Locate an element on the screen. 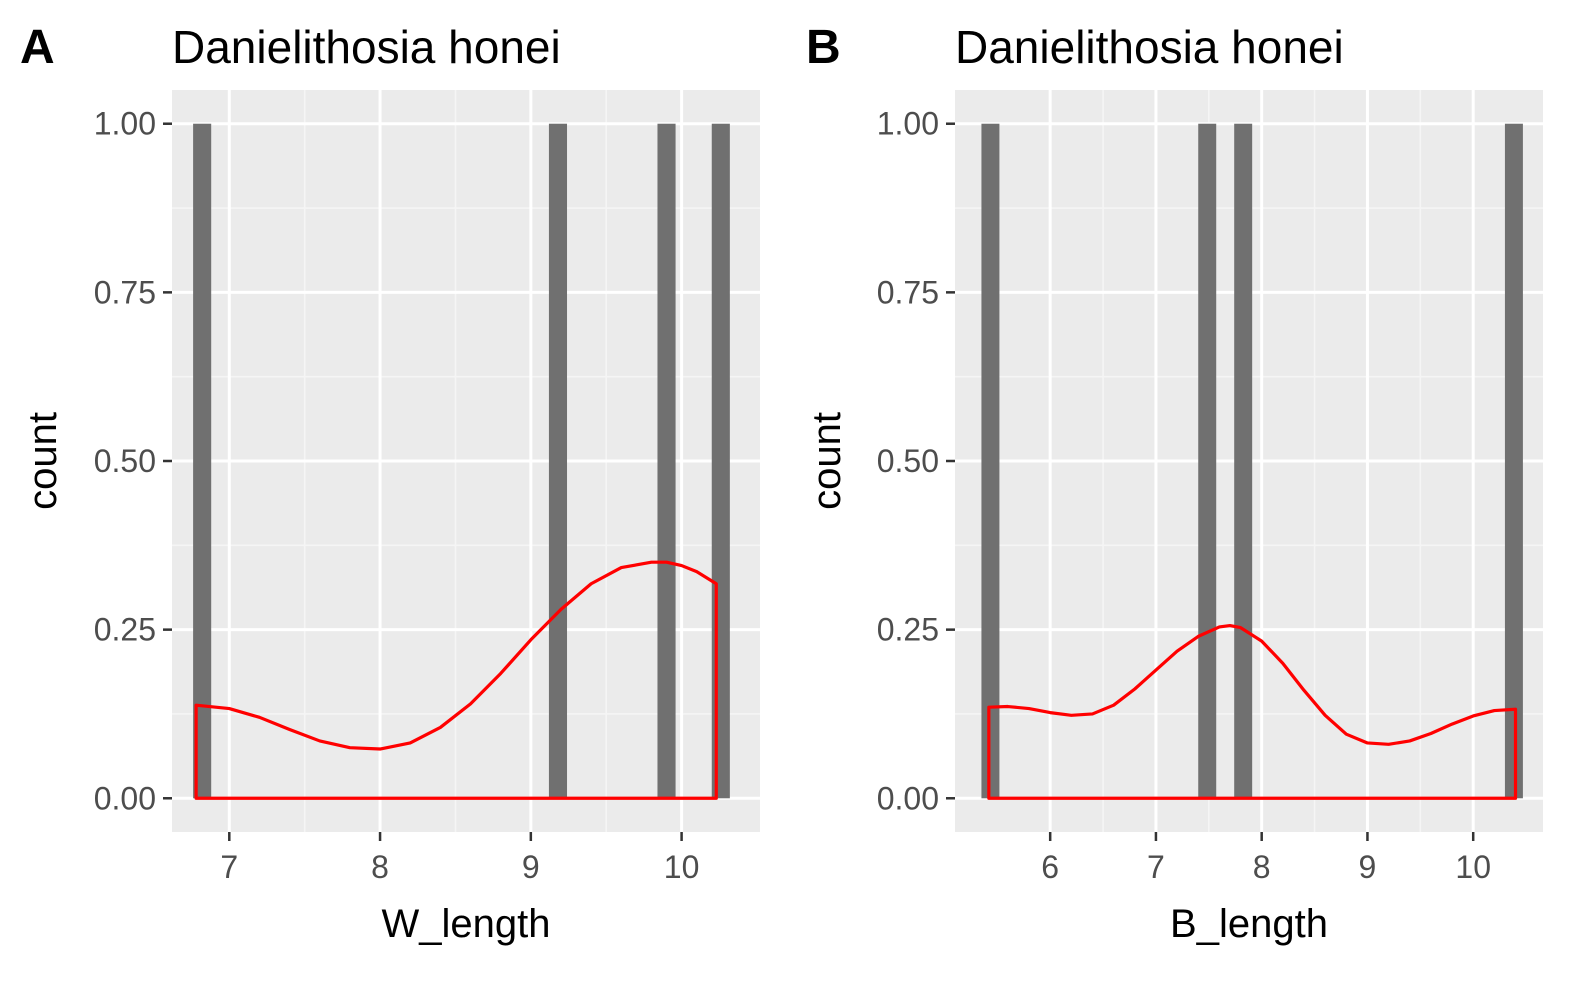  panel-tag: B is located at coordinates (823, 47).